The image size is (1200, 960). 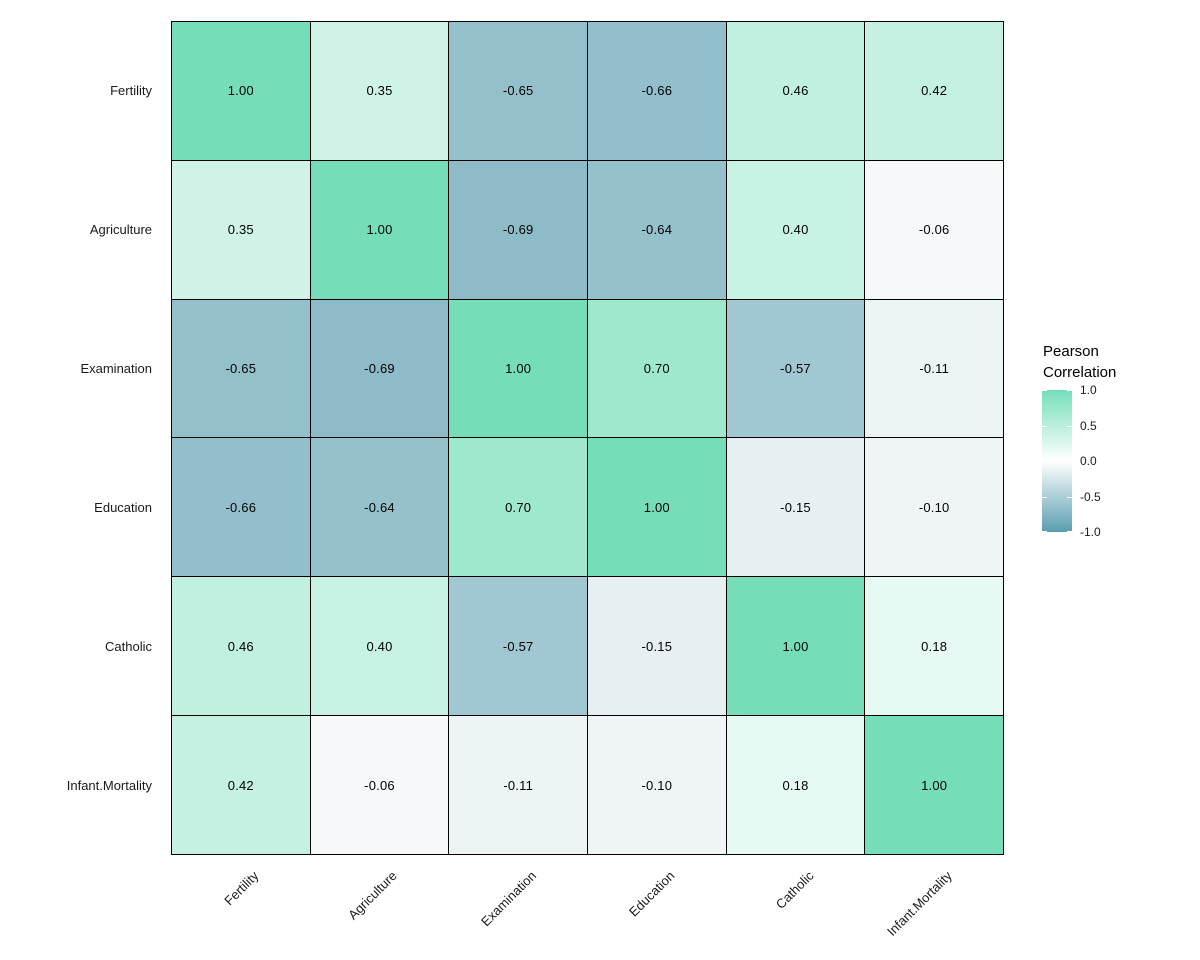 I want to click on heatmap-cell: 0.70, so click(x=657, y=368).